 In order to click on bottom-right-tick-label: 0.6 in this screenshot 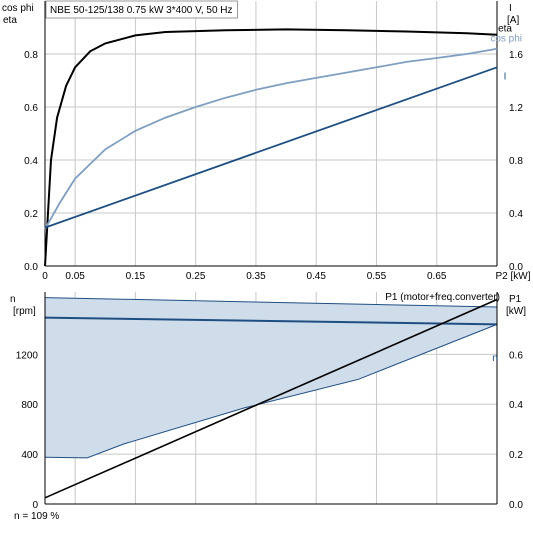, I will do `click(516, 355)`.